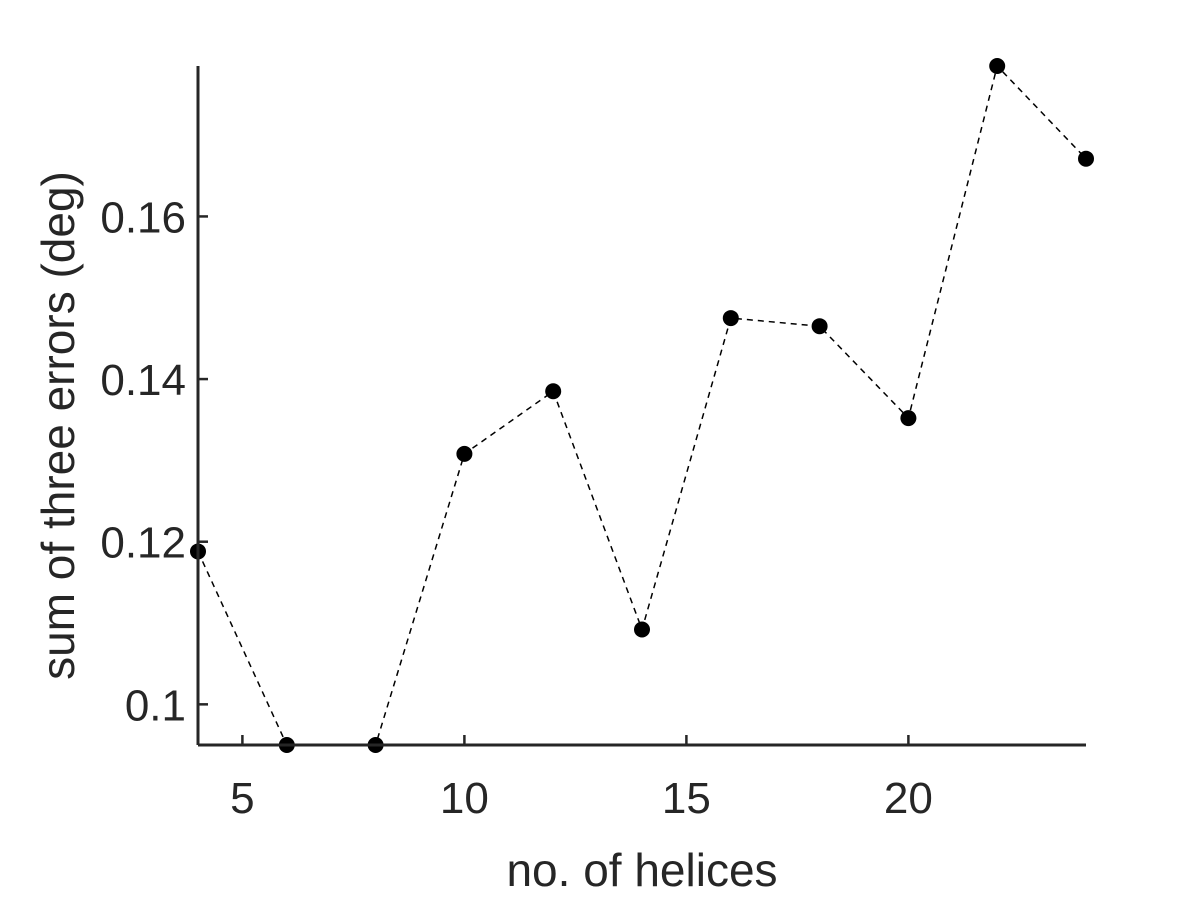 Image resolution: width=1200 pixels, height=900 pixels. Describe the element at coordinates (581, 779) in the screenshot. I see `x-axis-ticks: 5 10 15 20` at that location.